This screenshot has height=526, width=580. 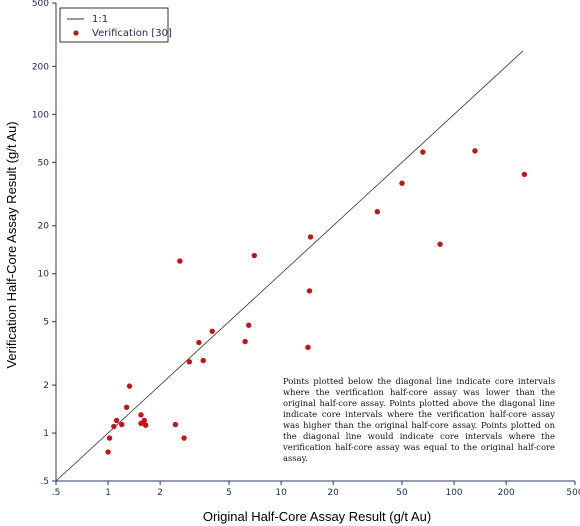 What do you see at coordinates (108, 493) in the screenshot?
I see `x-tick-label: 1` at bounding box center [108, 493].